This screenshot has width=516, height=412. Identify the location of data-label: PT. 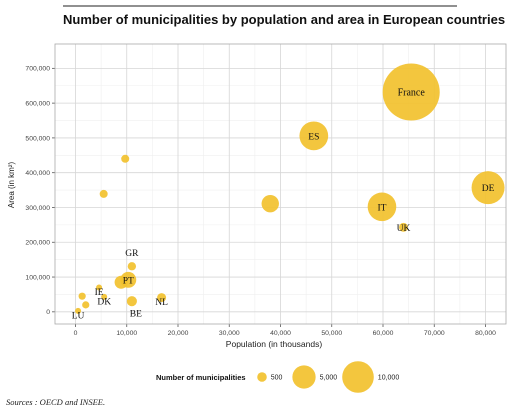
(128, 281).